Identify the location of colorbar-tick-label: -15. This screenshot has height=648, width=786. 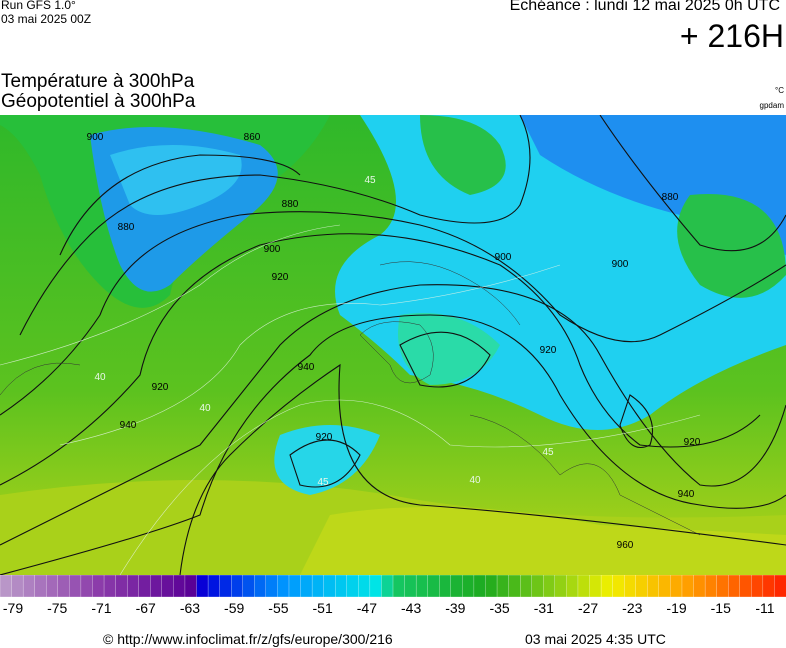
(721, 607).